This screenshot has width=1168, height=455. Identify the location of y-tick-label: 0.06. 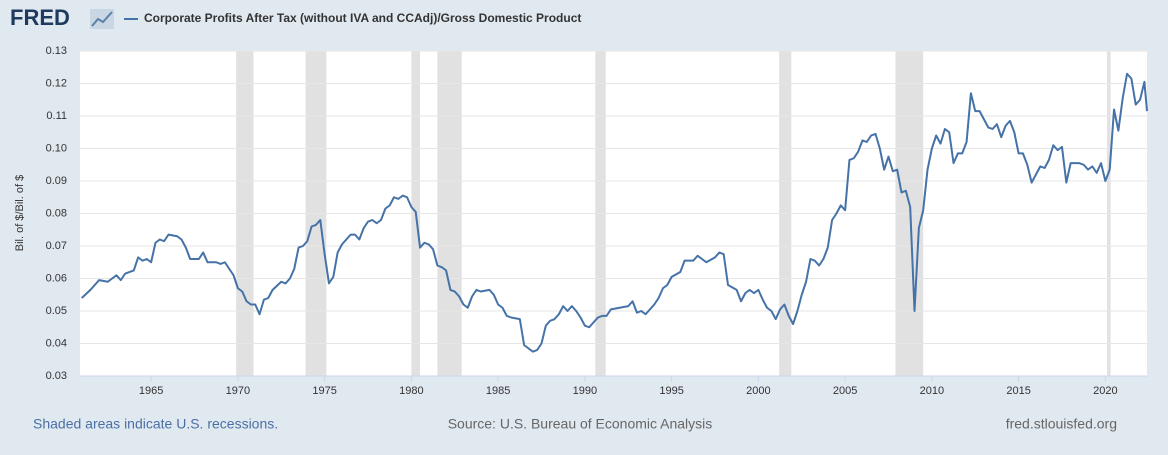
(56, 278).